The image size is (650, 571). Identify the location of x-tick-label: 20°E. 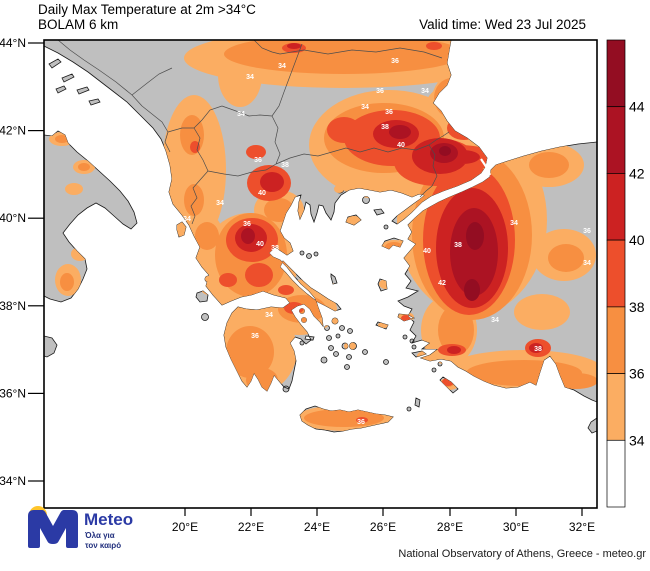
(185, 527).